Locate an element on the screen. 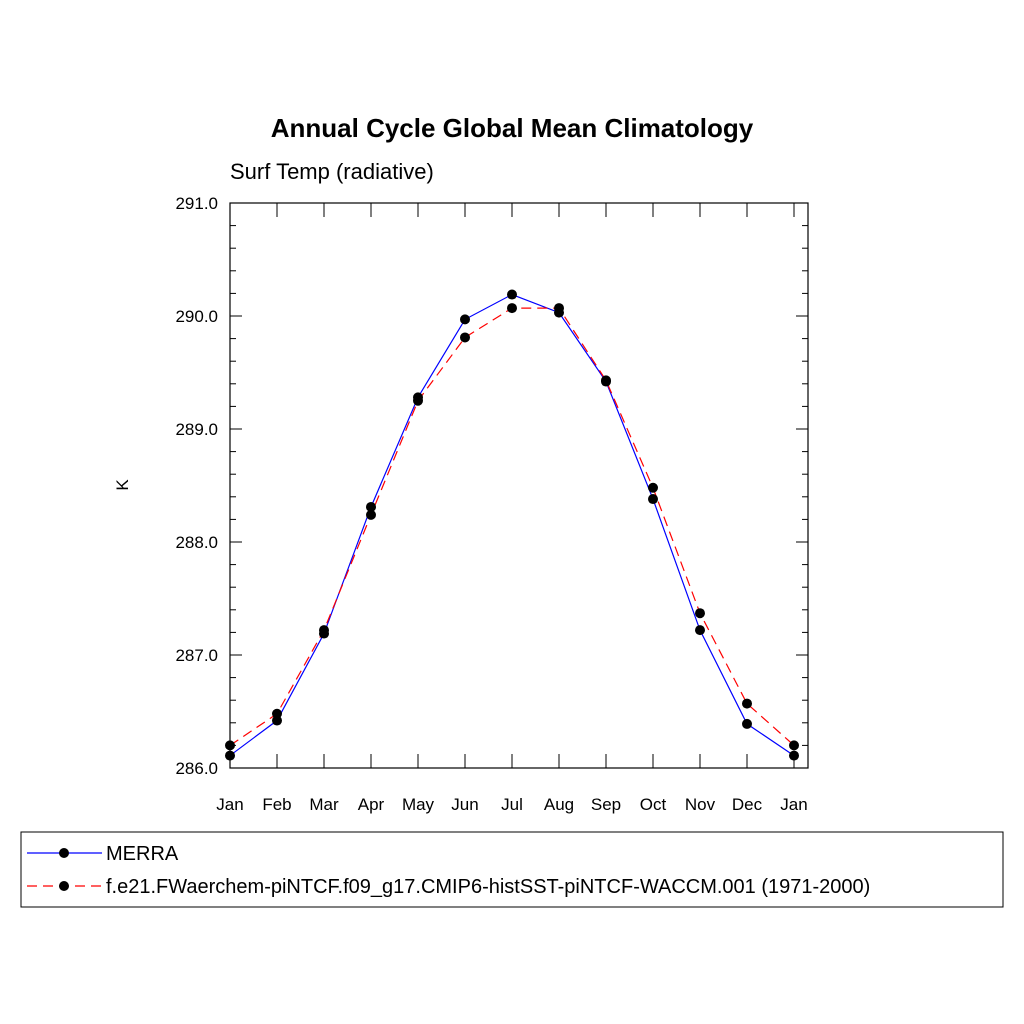  x-tick-label: Feb is located at coordinates (276, 804).